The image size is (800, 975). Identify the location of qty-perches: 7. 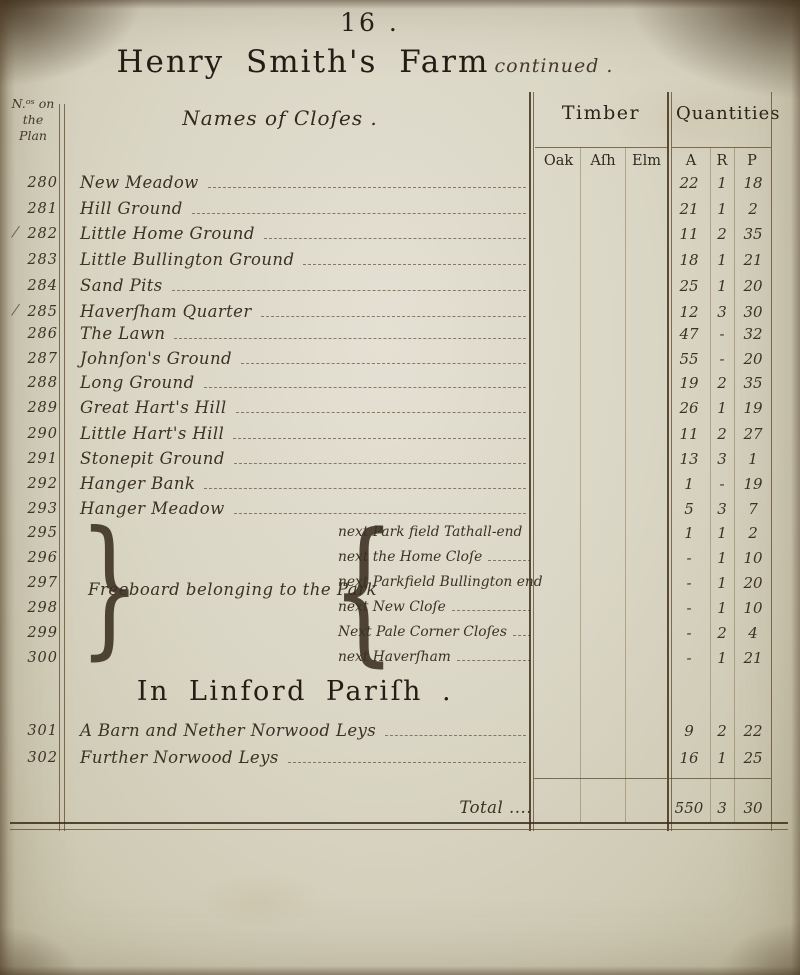
(753, 509).